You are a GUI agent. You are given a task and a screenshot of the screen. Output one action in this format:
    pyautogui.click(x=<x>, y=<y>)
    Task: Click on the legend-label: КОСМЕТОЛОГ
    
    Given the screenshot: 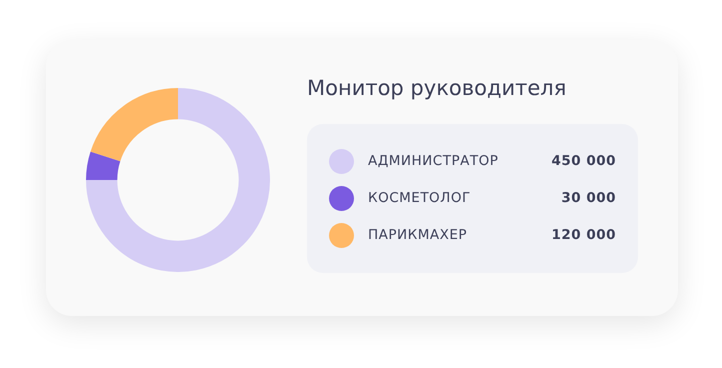 What is the action you would take?
    pyautogui.click(x=420, y=198)
    